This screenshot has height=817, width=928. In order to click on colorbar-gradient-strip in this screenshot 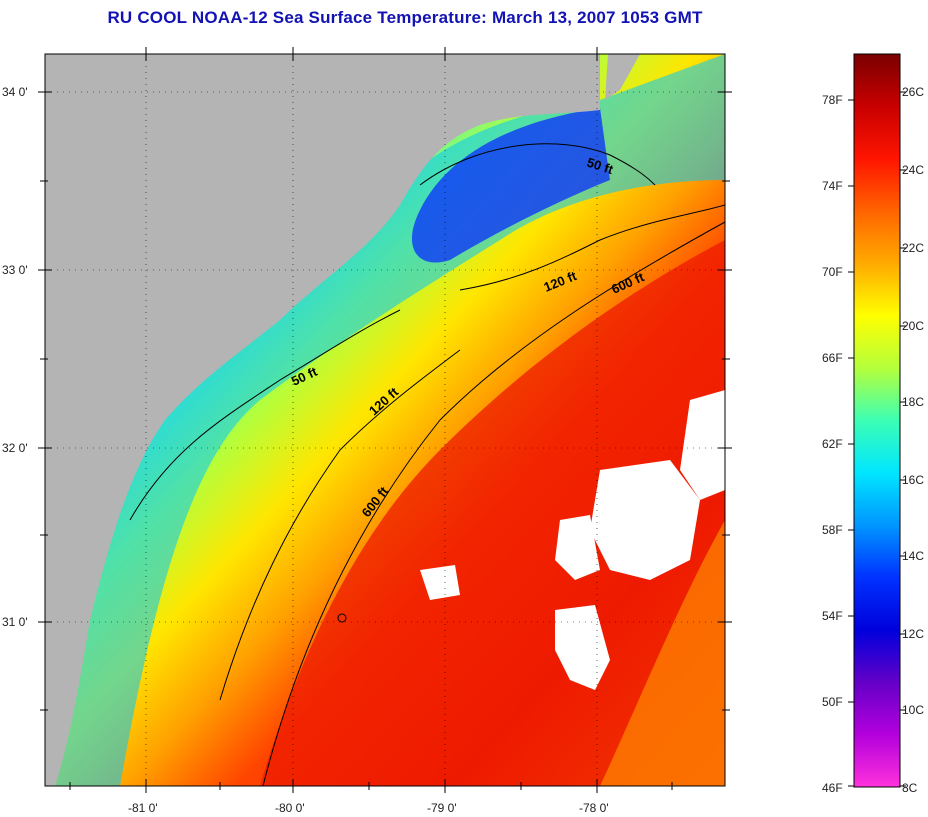, I will do `click(877, 420)`.